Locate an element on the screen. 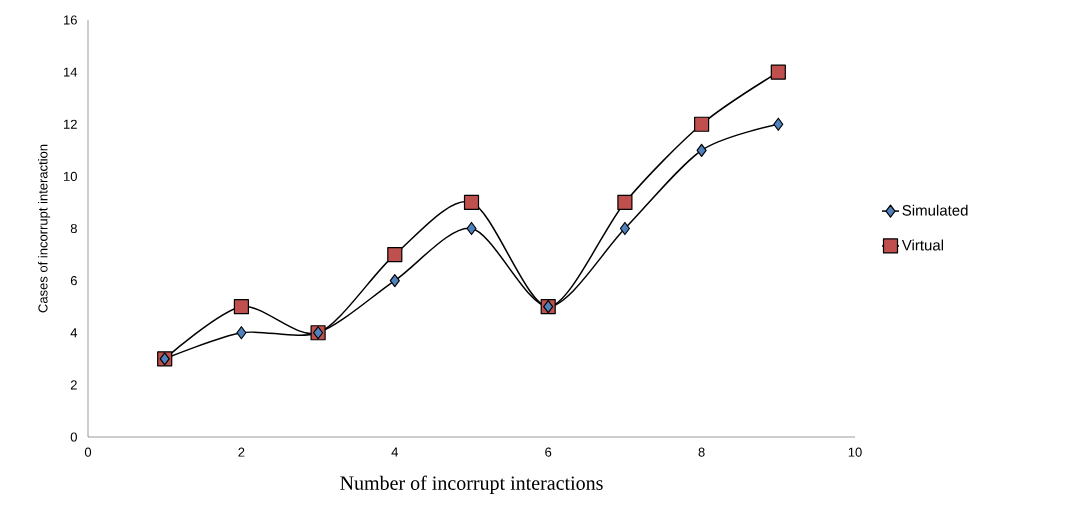 The height and width of the screenshot is (523, 1068). x-tick-label: 2 is located at coordinates (241, 452).